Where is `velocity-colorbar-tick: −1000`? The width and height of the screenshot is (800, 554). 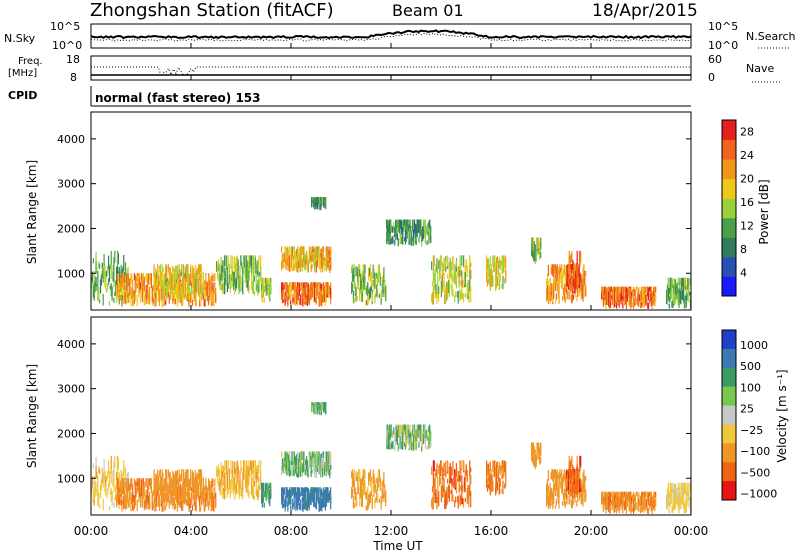
velocity-colorbar-tick: −1000 is located at coordinates (758, 494).